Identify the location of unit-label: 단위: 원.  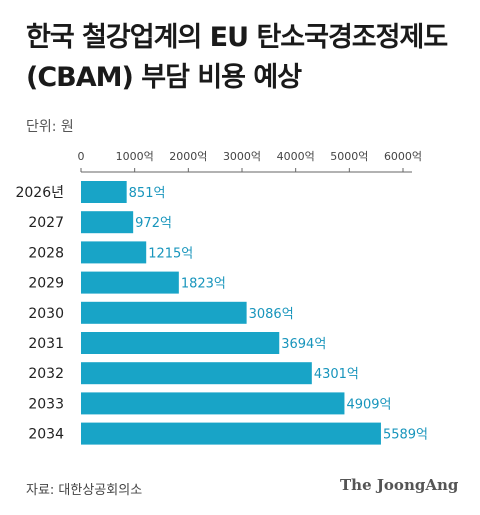
(50, 127).